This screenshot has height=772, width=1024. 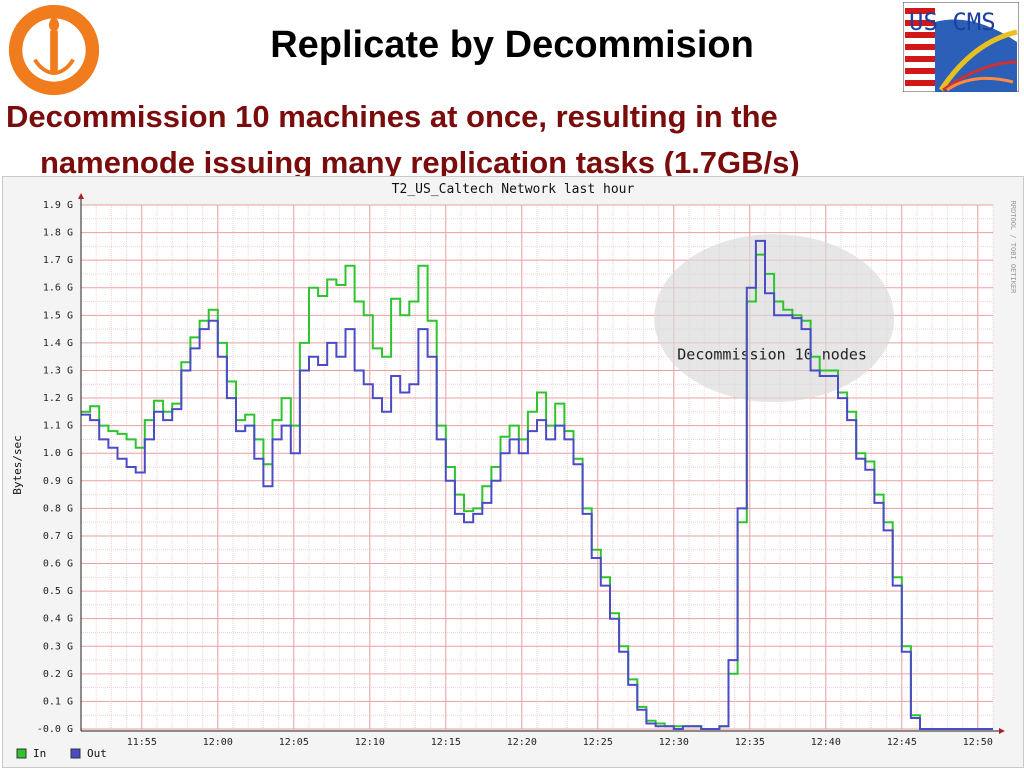 What do you see at coordinates (58, 646) in the screenshot?
I see `y-tick-label: 0.3 G` at bounding box center [58, 646].